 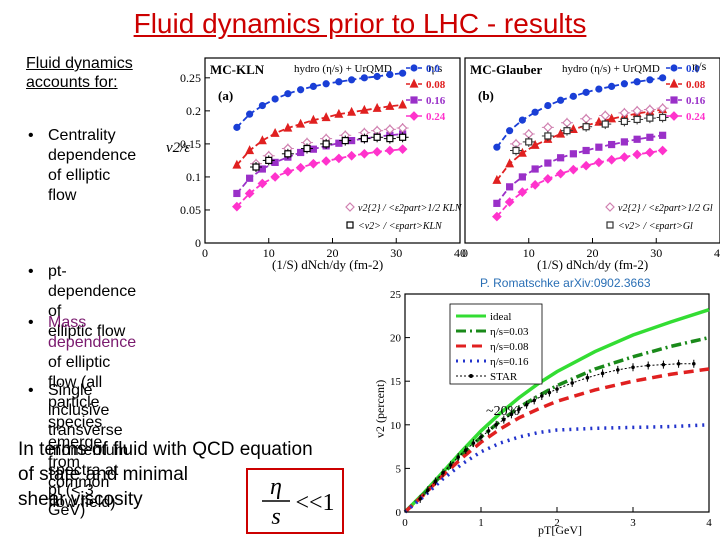 What do you see at coordinates (165, 449) in the screenshot?
I see `conclusion-line: In terms of fluid with QCD equation` at bounding box center [165, 449].